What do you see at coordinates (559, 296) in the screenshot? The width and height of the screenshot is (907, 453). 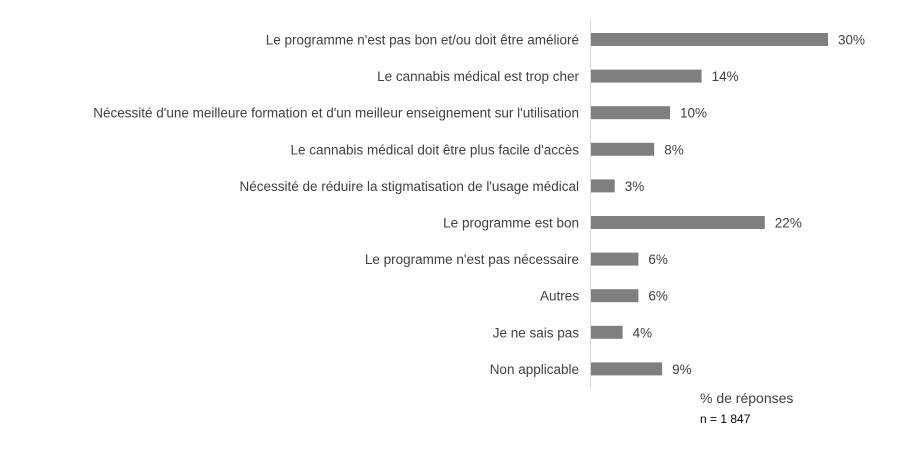 I see `category-label: Autres` at bounding box center [559, 296].